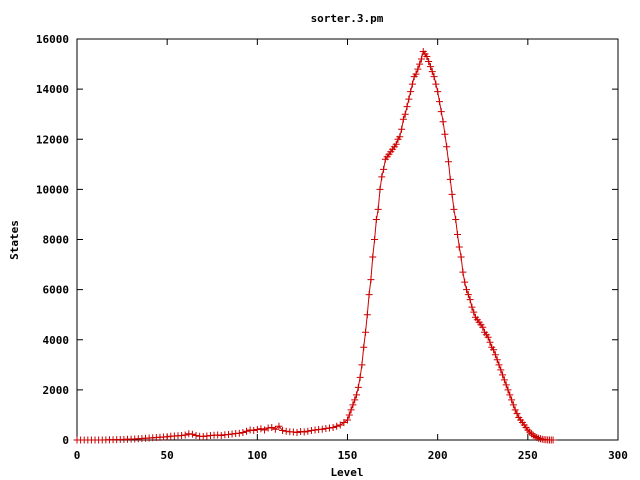 The width and height of the screenshot is (640, 480). I want to click on y-tick-label: 10000, so click(52, 189).